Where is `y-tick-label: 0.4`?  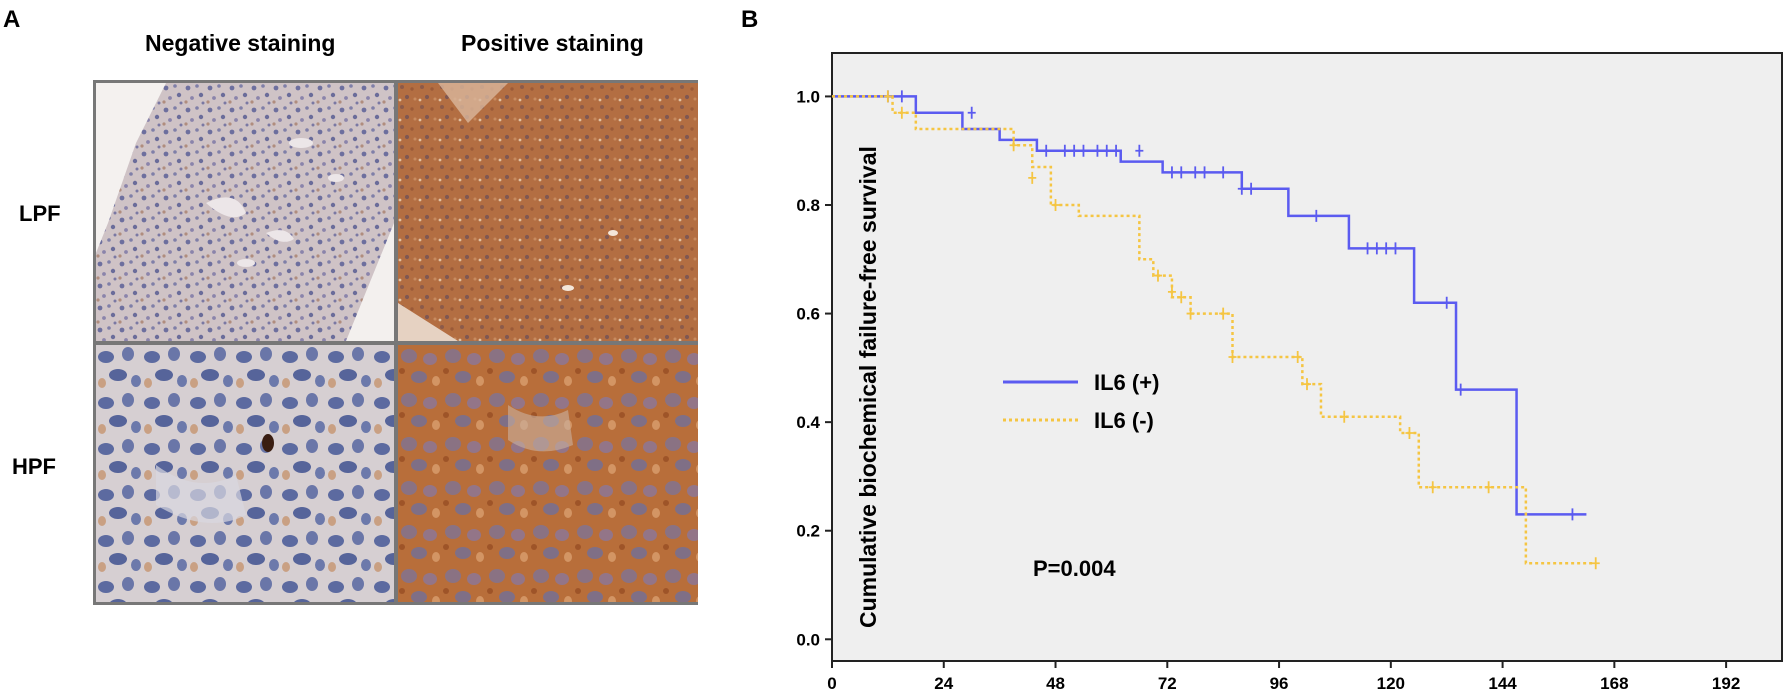 y-tick-label: 0.4 is located at coordinates (808, 422).